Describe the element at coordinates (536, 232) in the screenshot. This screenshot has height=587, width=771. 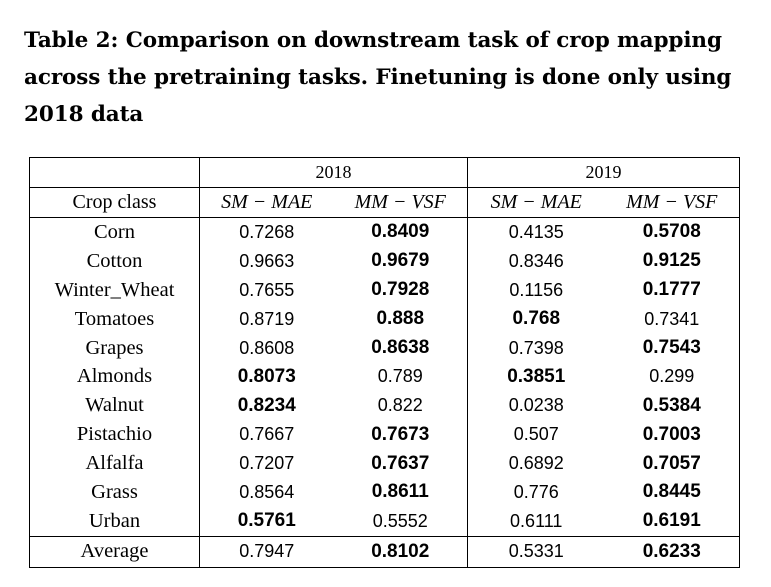
I see `score-cell: 0.4135` at that location.